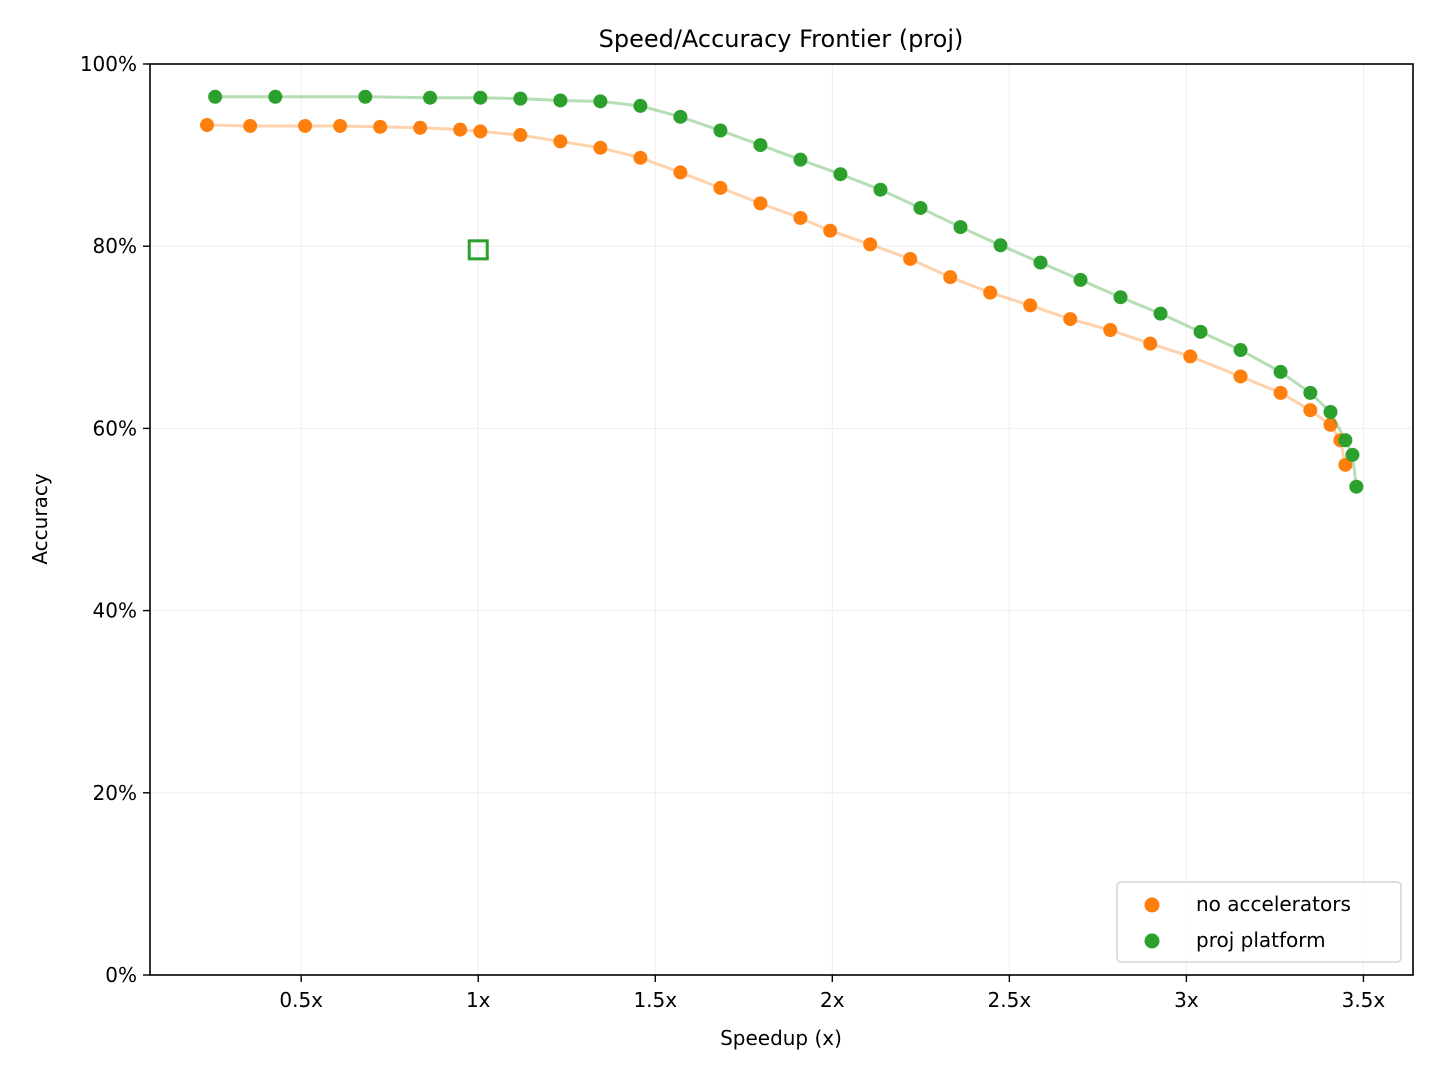 This screenshot has height=1084, width=1440. What do you see at coordinates (40, 518) in the screenshot?
I see `y-axis-label: Accuracy` at bounding box center [40, 518].